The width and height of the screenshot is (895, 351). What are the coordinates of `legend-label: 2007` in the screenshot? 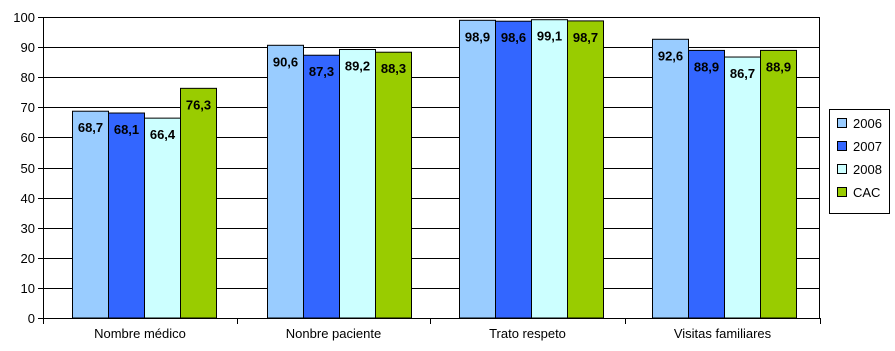 It's located at (867, 146).